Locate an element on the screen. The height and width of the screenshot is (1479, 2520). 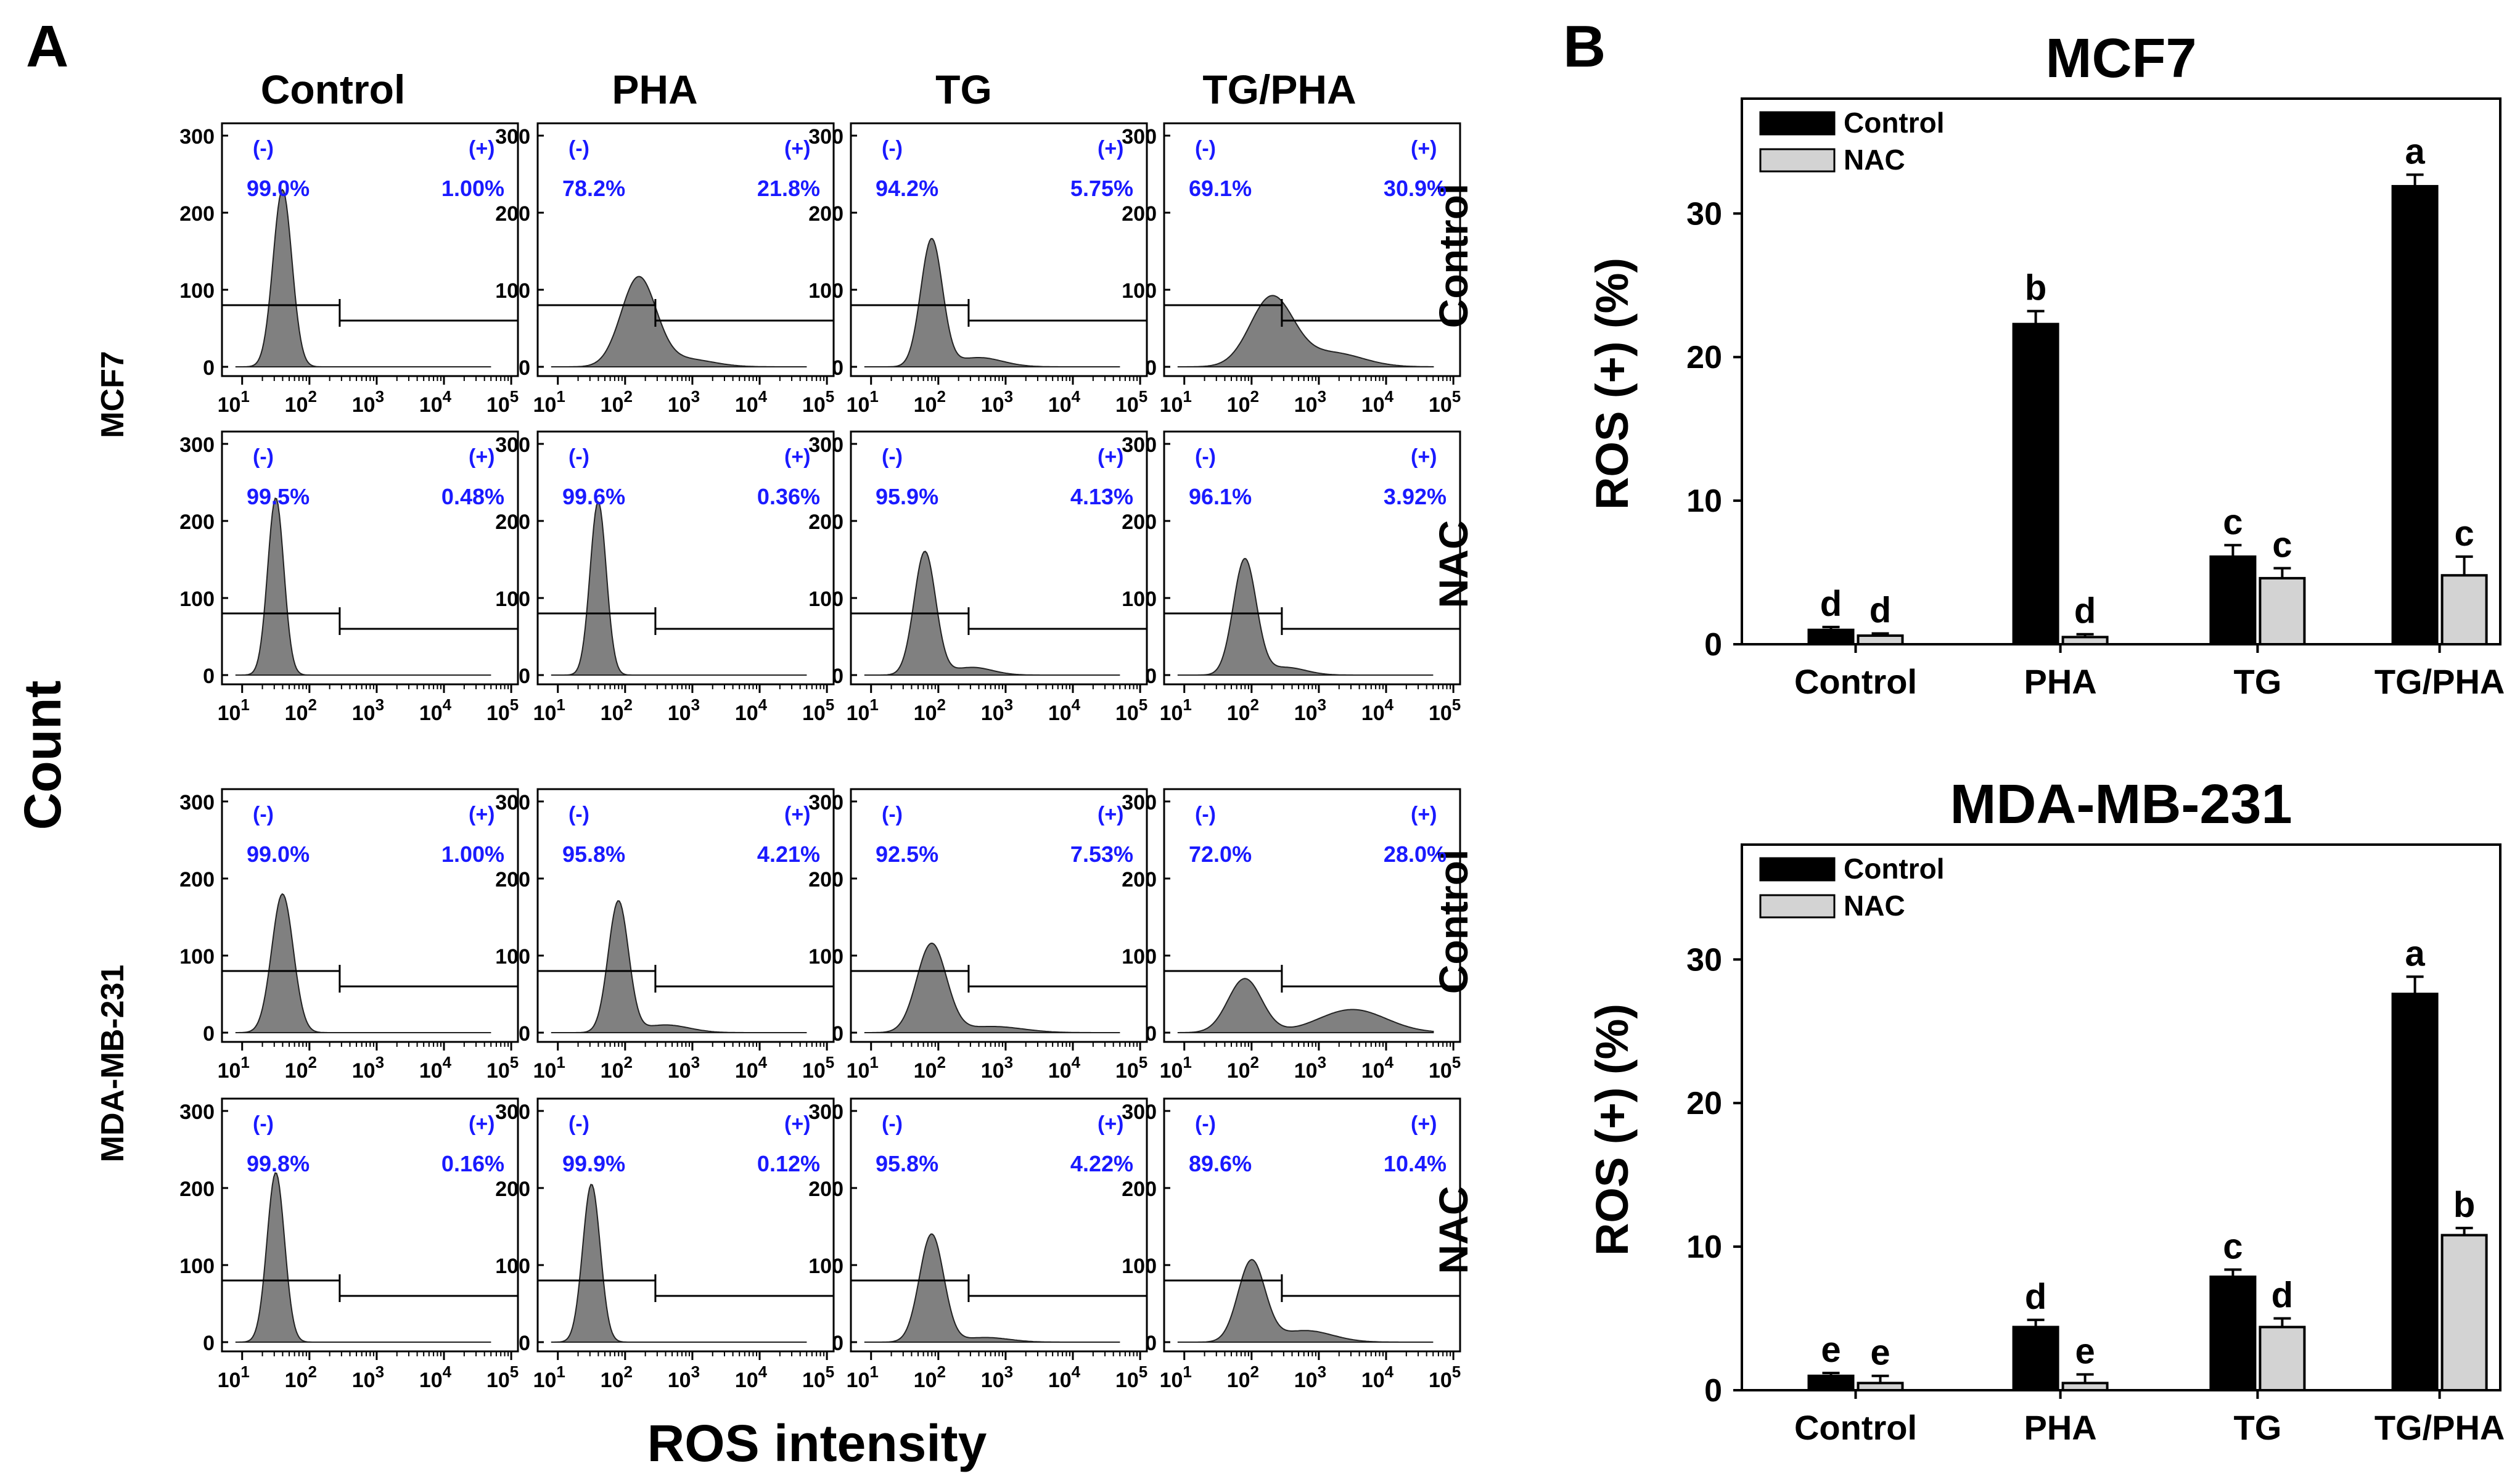
positive-percentage: 0.36% is located at coordinates (788, 497).